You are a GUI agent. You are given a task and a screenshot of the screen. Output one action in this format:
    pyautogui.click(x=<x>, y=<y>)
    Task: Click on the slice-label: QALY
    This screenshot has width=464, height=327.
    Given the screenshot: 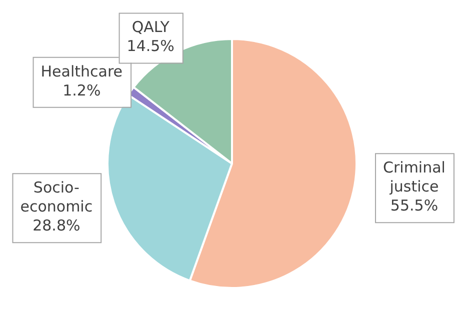 What is the action you would take?
    pyautogui.click(x=151, y=27)
    